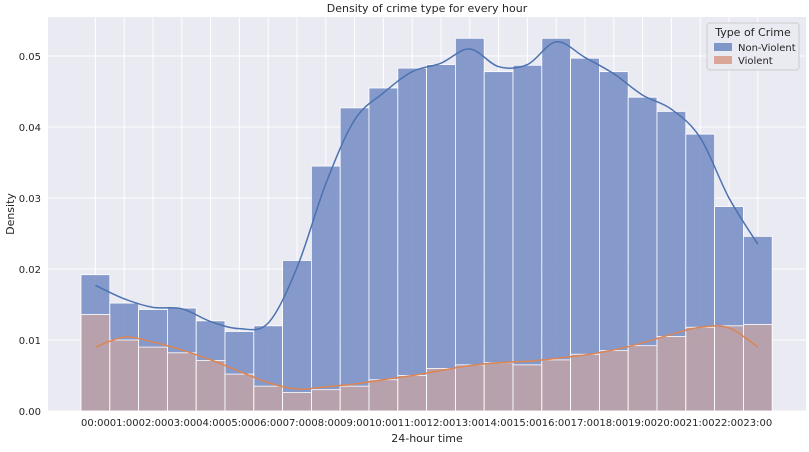  What do you see at coordinates (613, 423) in the screenshot?
I see `x-tick-label: 18:00` at bounding box center [613, 423].